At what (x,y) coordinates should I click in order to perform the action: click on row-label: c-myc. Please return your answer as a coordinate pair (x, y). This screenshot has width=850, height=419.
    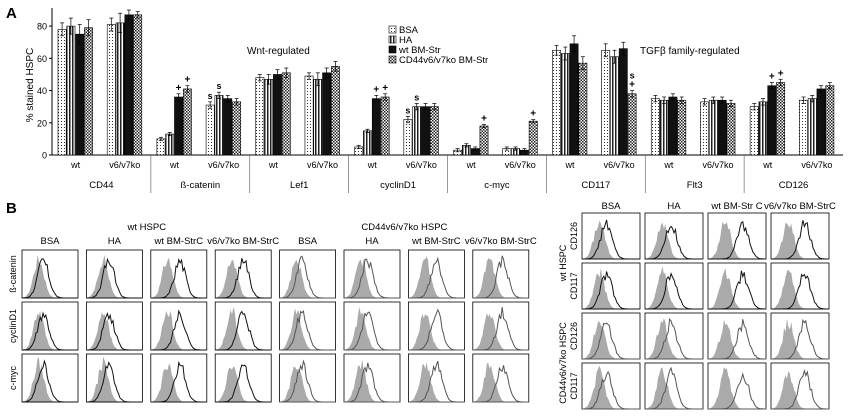
    Looking at the image, I should click on (13, 378).